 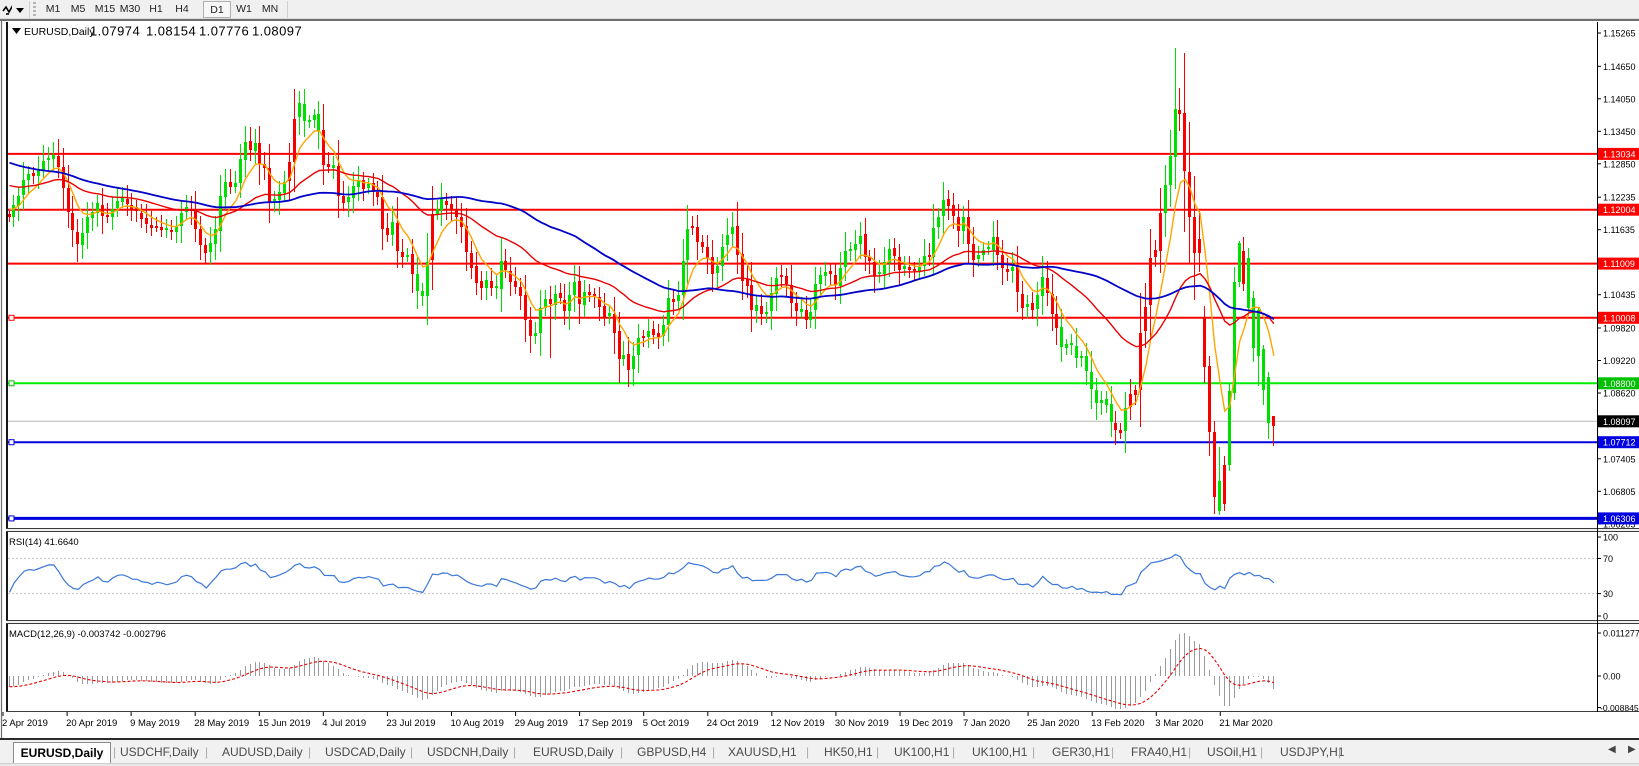 I want to click on svg-text: 1.12850, so click(x=1619, y=164).